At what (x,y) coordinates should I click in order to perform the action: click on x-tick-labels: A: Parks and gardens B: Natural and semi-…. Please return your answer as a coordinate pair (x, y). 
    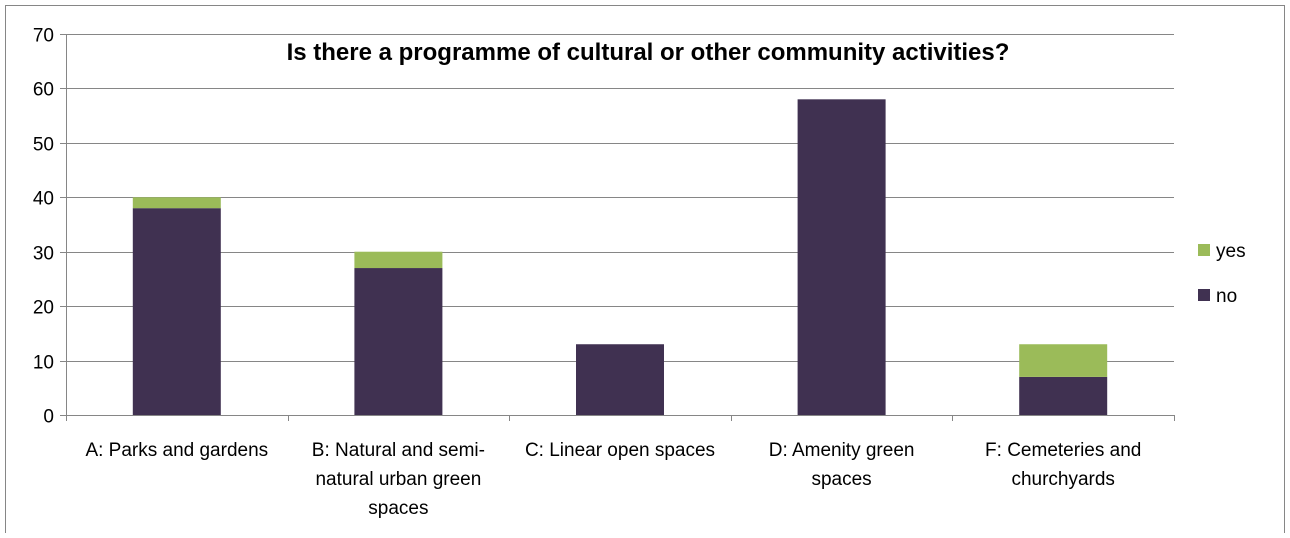
    Looking at the image, I should click on (613, 479).